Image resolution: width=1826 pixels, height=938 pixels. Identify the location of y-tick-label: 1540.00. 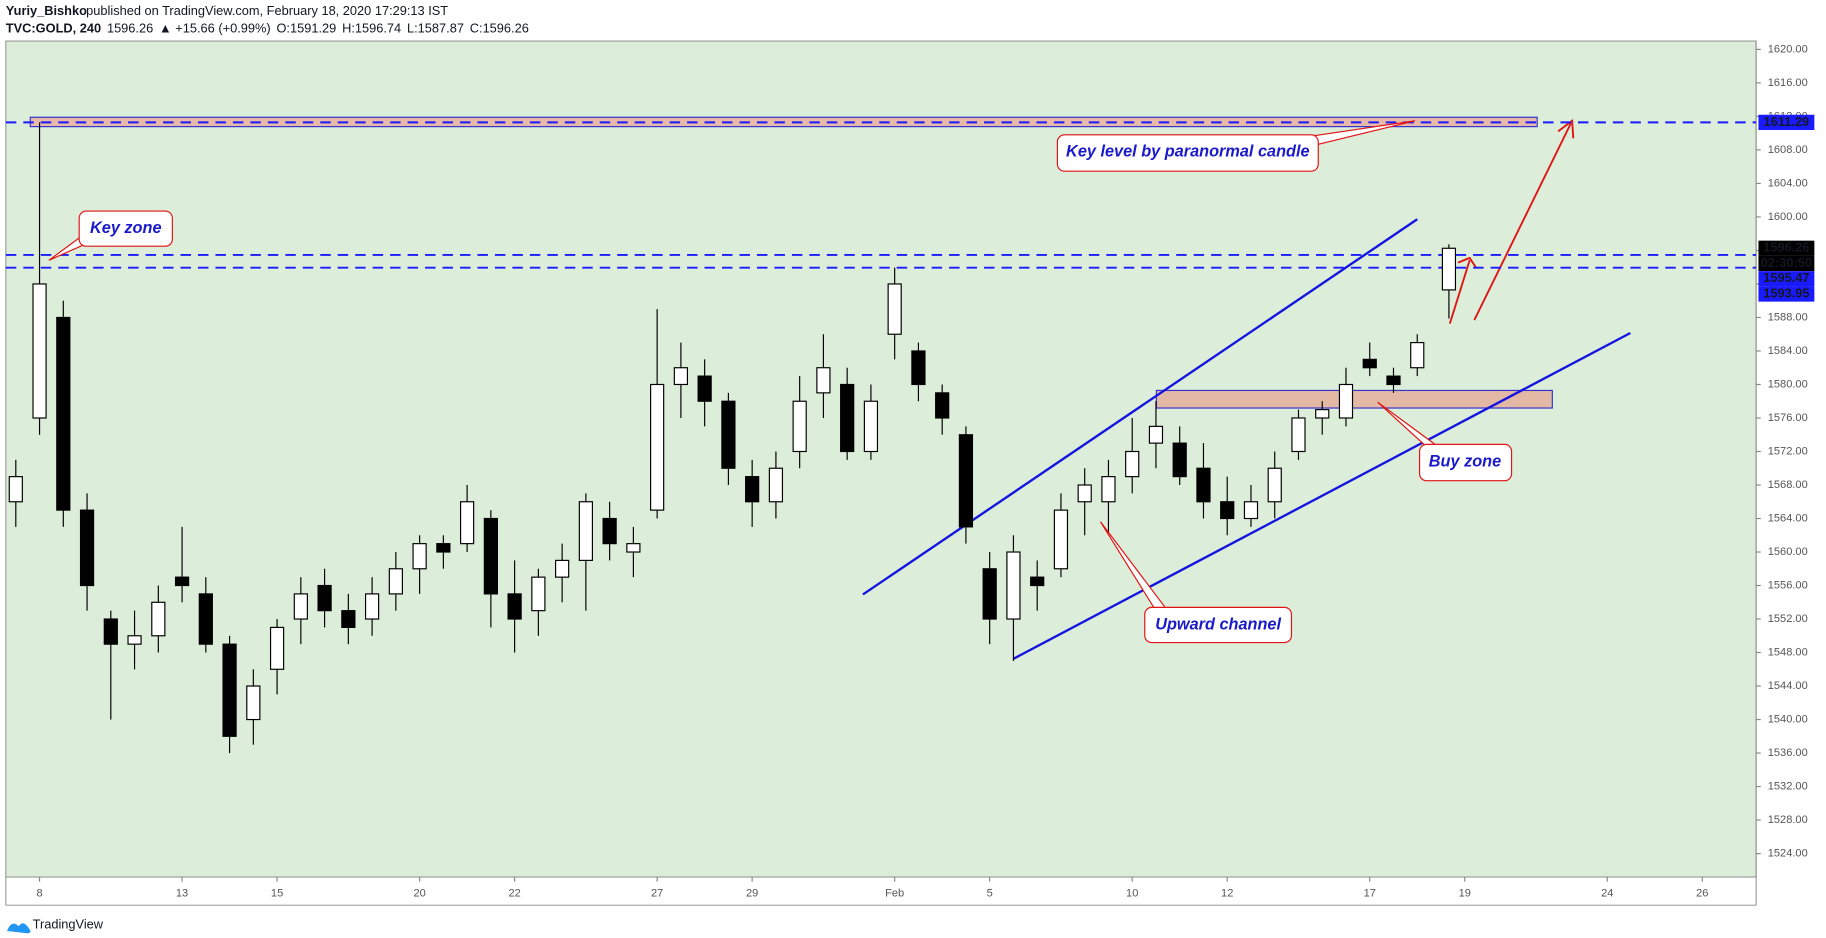
(1788, 719).